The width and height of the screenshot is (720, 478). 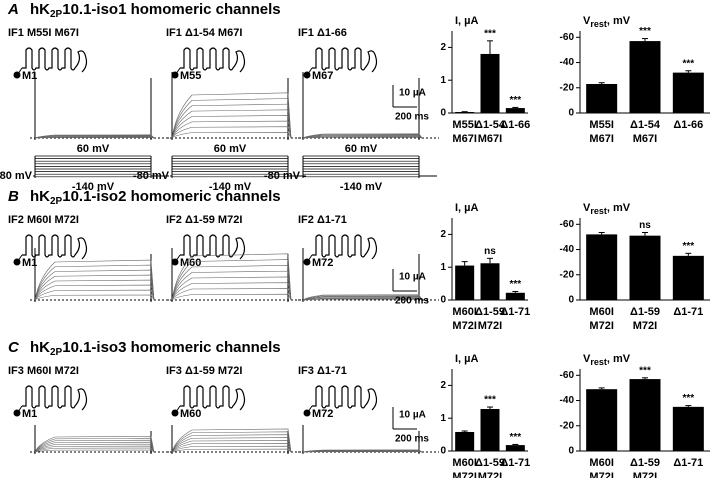 What do you see at coordinates (361, 187) in the screenshot?
I see `voltage-label: -140 mV` at bounding box center [361, 187].